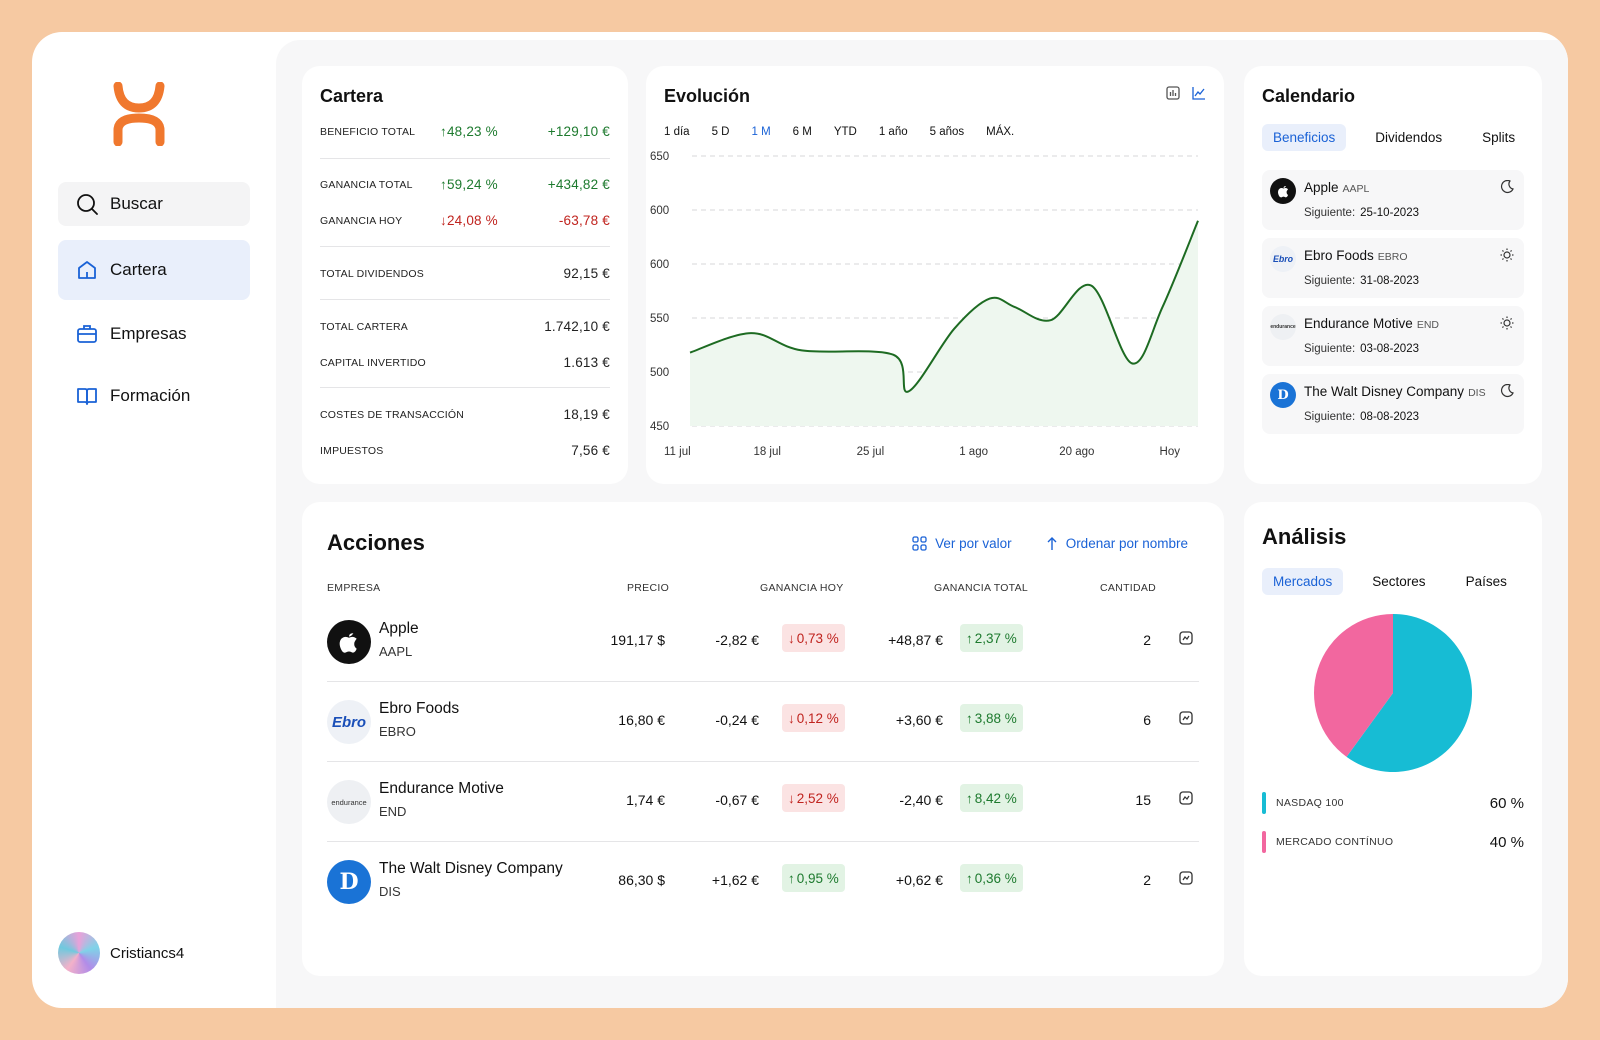  I want to click on range-option: 5 años, so click(947, 132).